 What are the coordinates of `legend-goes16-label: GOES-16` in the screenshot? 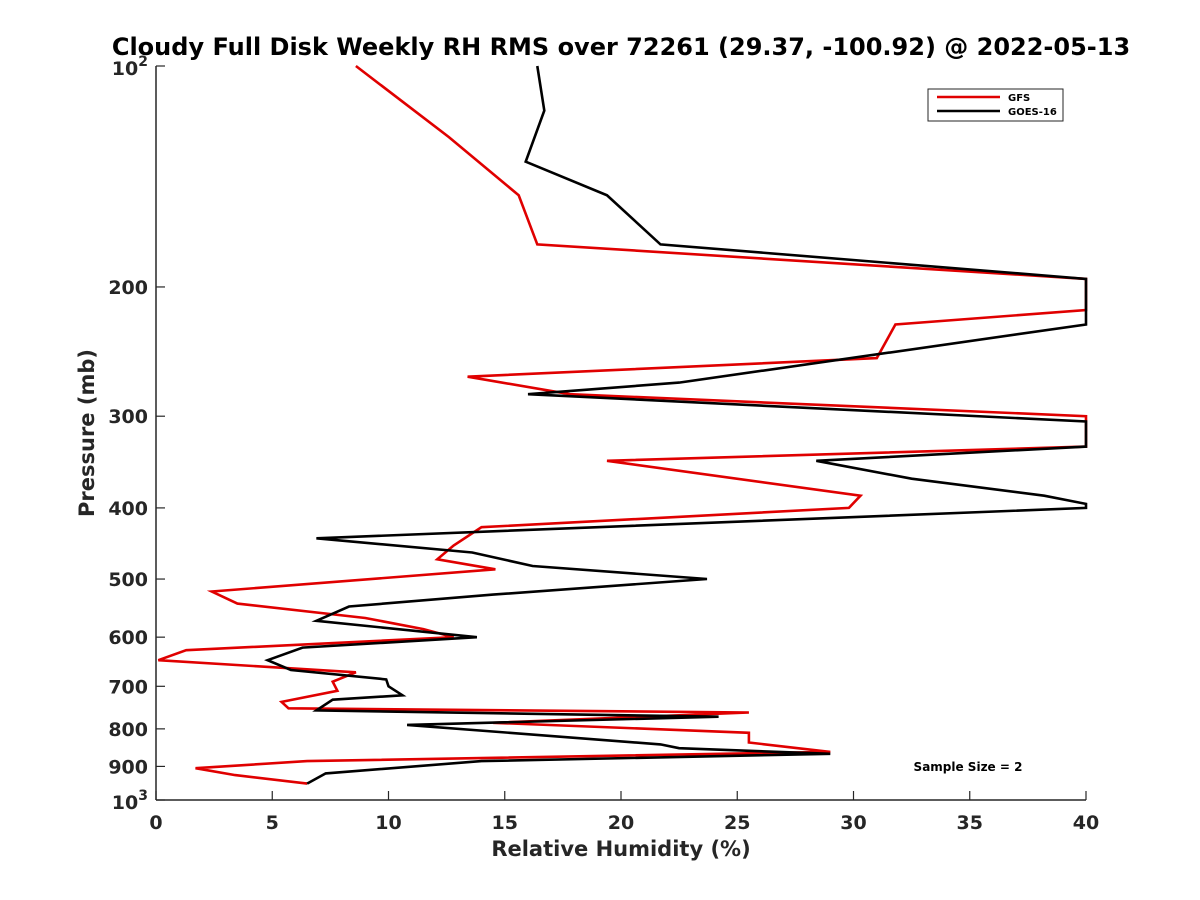 It's located at (1032, 112).